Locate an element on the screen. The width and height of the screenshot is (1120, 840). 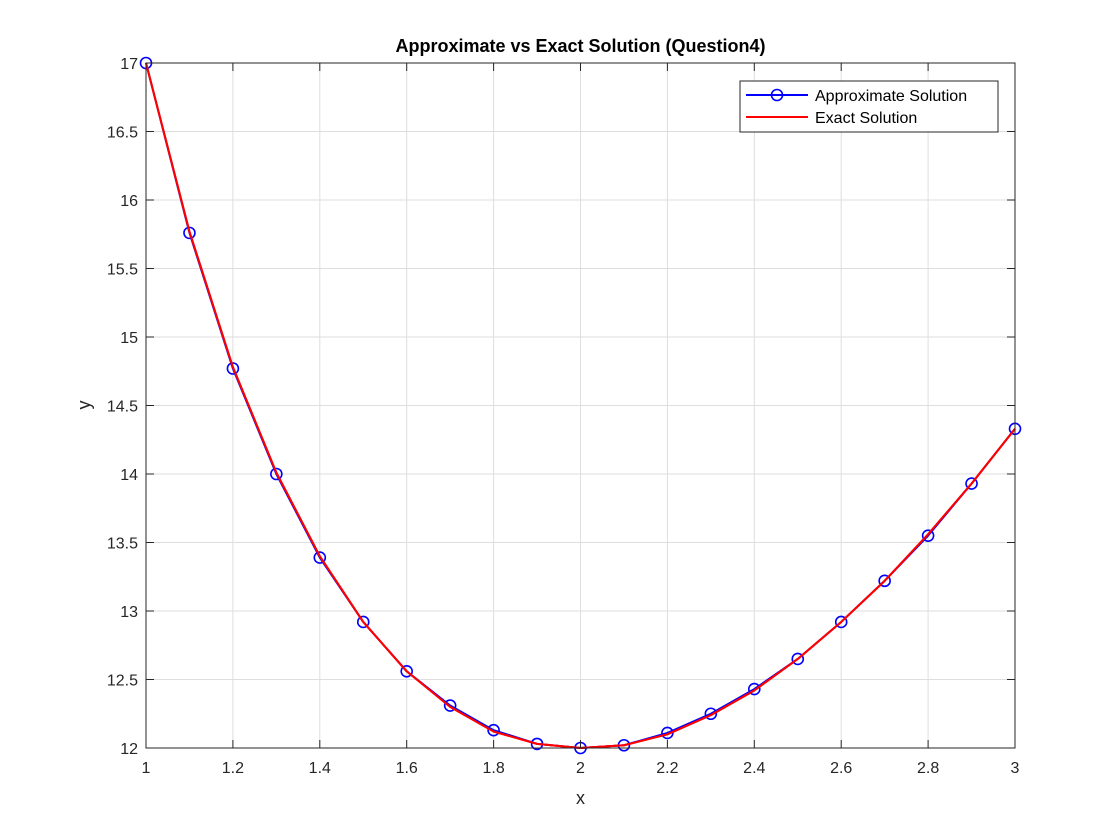
x-tick-label: 2.4 is located at coordinates (754, 768).